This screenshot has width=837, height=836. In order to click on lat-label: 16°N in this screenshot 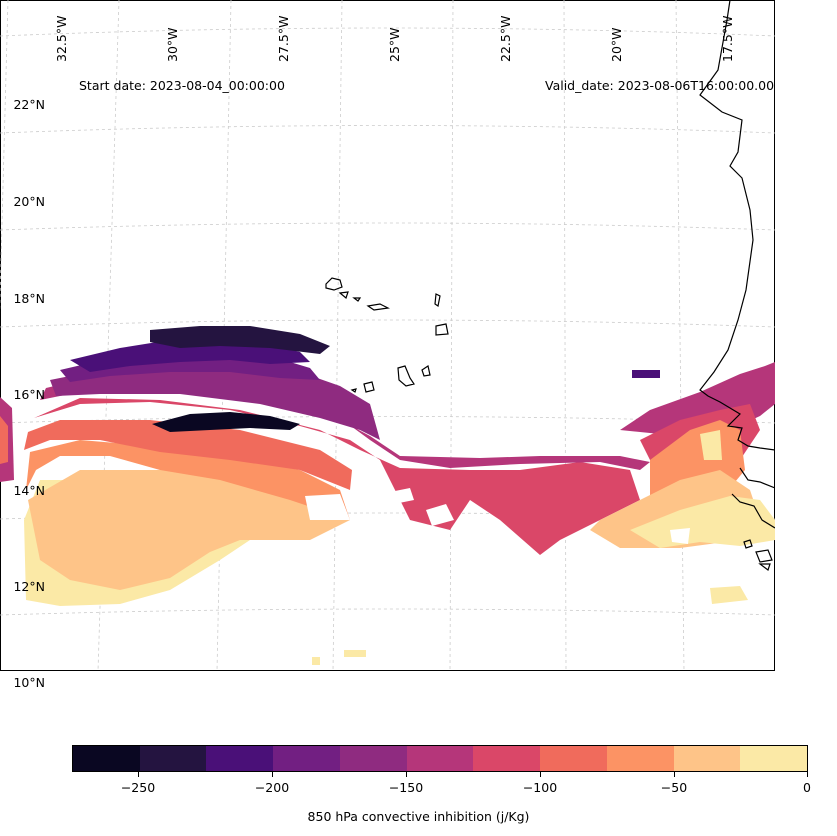, I will do `click(29, 394)`.